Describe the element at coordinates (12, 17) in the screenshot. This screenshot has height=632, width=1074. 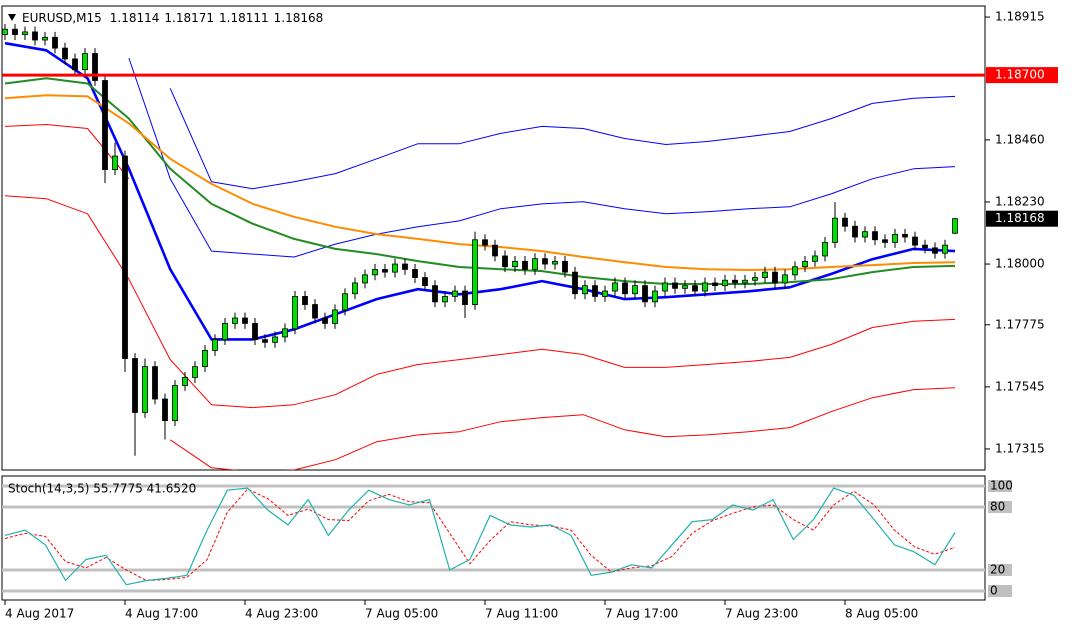
I see `menu-arrow` at that location.